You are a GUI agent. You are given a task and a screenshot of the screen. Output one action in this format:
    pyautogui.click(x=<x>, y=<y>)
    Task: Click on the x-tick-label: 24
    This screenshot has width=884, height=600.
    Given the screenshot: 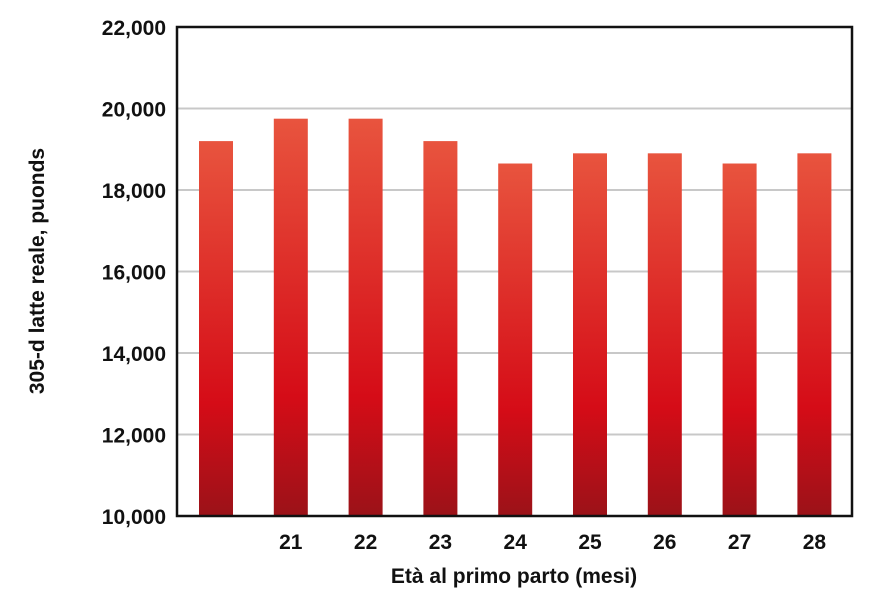 What is the action you would take?
    pyautogui.click(x=516, y=542)
    